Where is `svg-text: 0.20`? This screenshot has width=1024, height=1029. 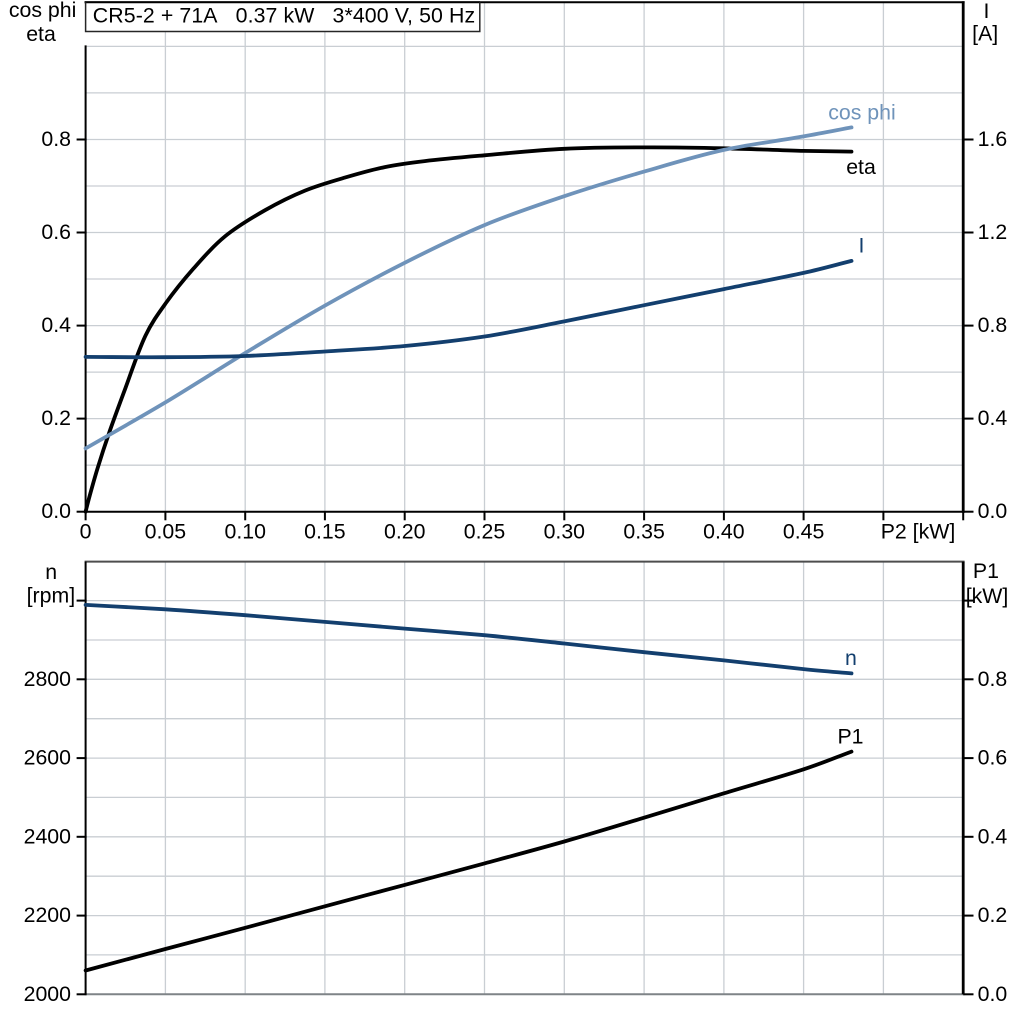 svg-text: 0.20 is located at coordinates (405, 531).